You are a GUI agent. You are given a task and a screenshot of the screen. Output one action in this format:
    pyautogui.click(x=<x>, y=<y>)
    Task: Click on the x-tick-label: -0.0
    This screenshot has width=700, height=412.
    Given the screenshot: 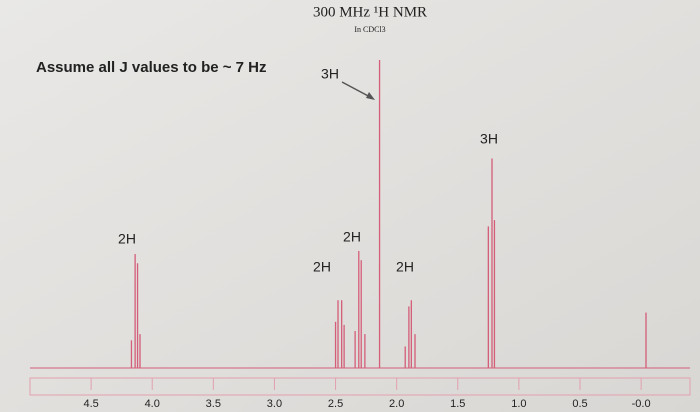 What is the action you would take?
    pyautogui.click(x=641, y=404)
    